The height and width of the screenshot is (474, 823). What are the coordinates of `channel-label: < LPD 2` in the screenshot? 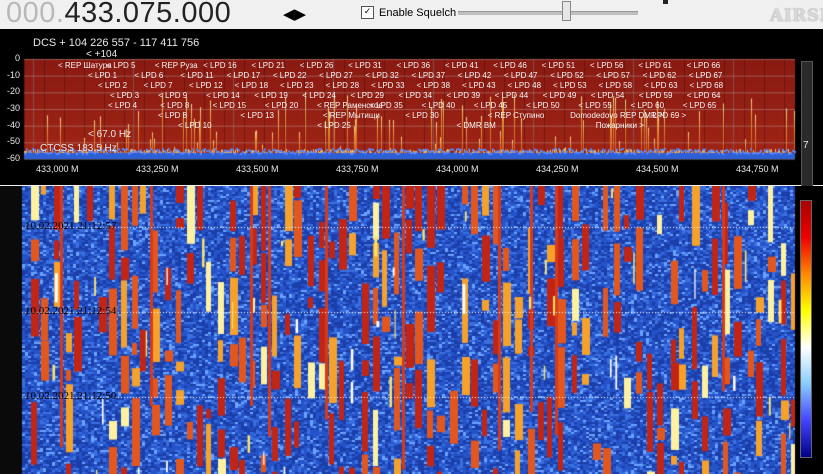 It's located at (113, 85).